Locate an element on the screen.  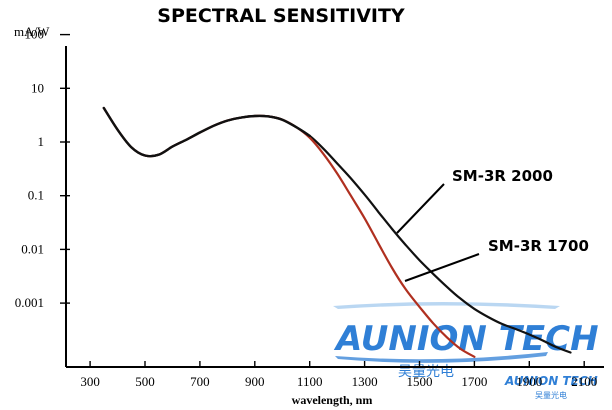
y-tick-label: 100 is located at coordinates (35, 34).